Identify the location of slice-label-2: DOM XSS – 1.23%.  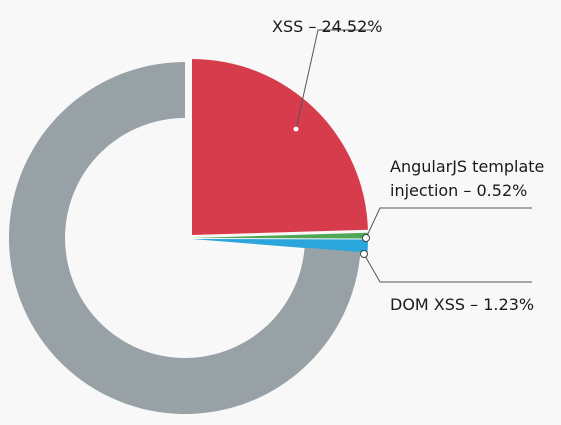
(462, 304).